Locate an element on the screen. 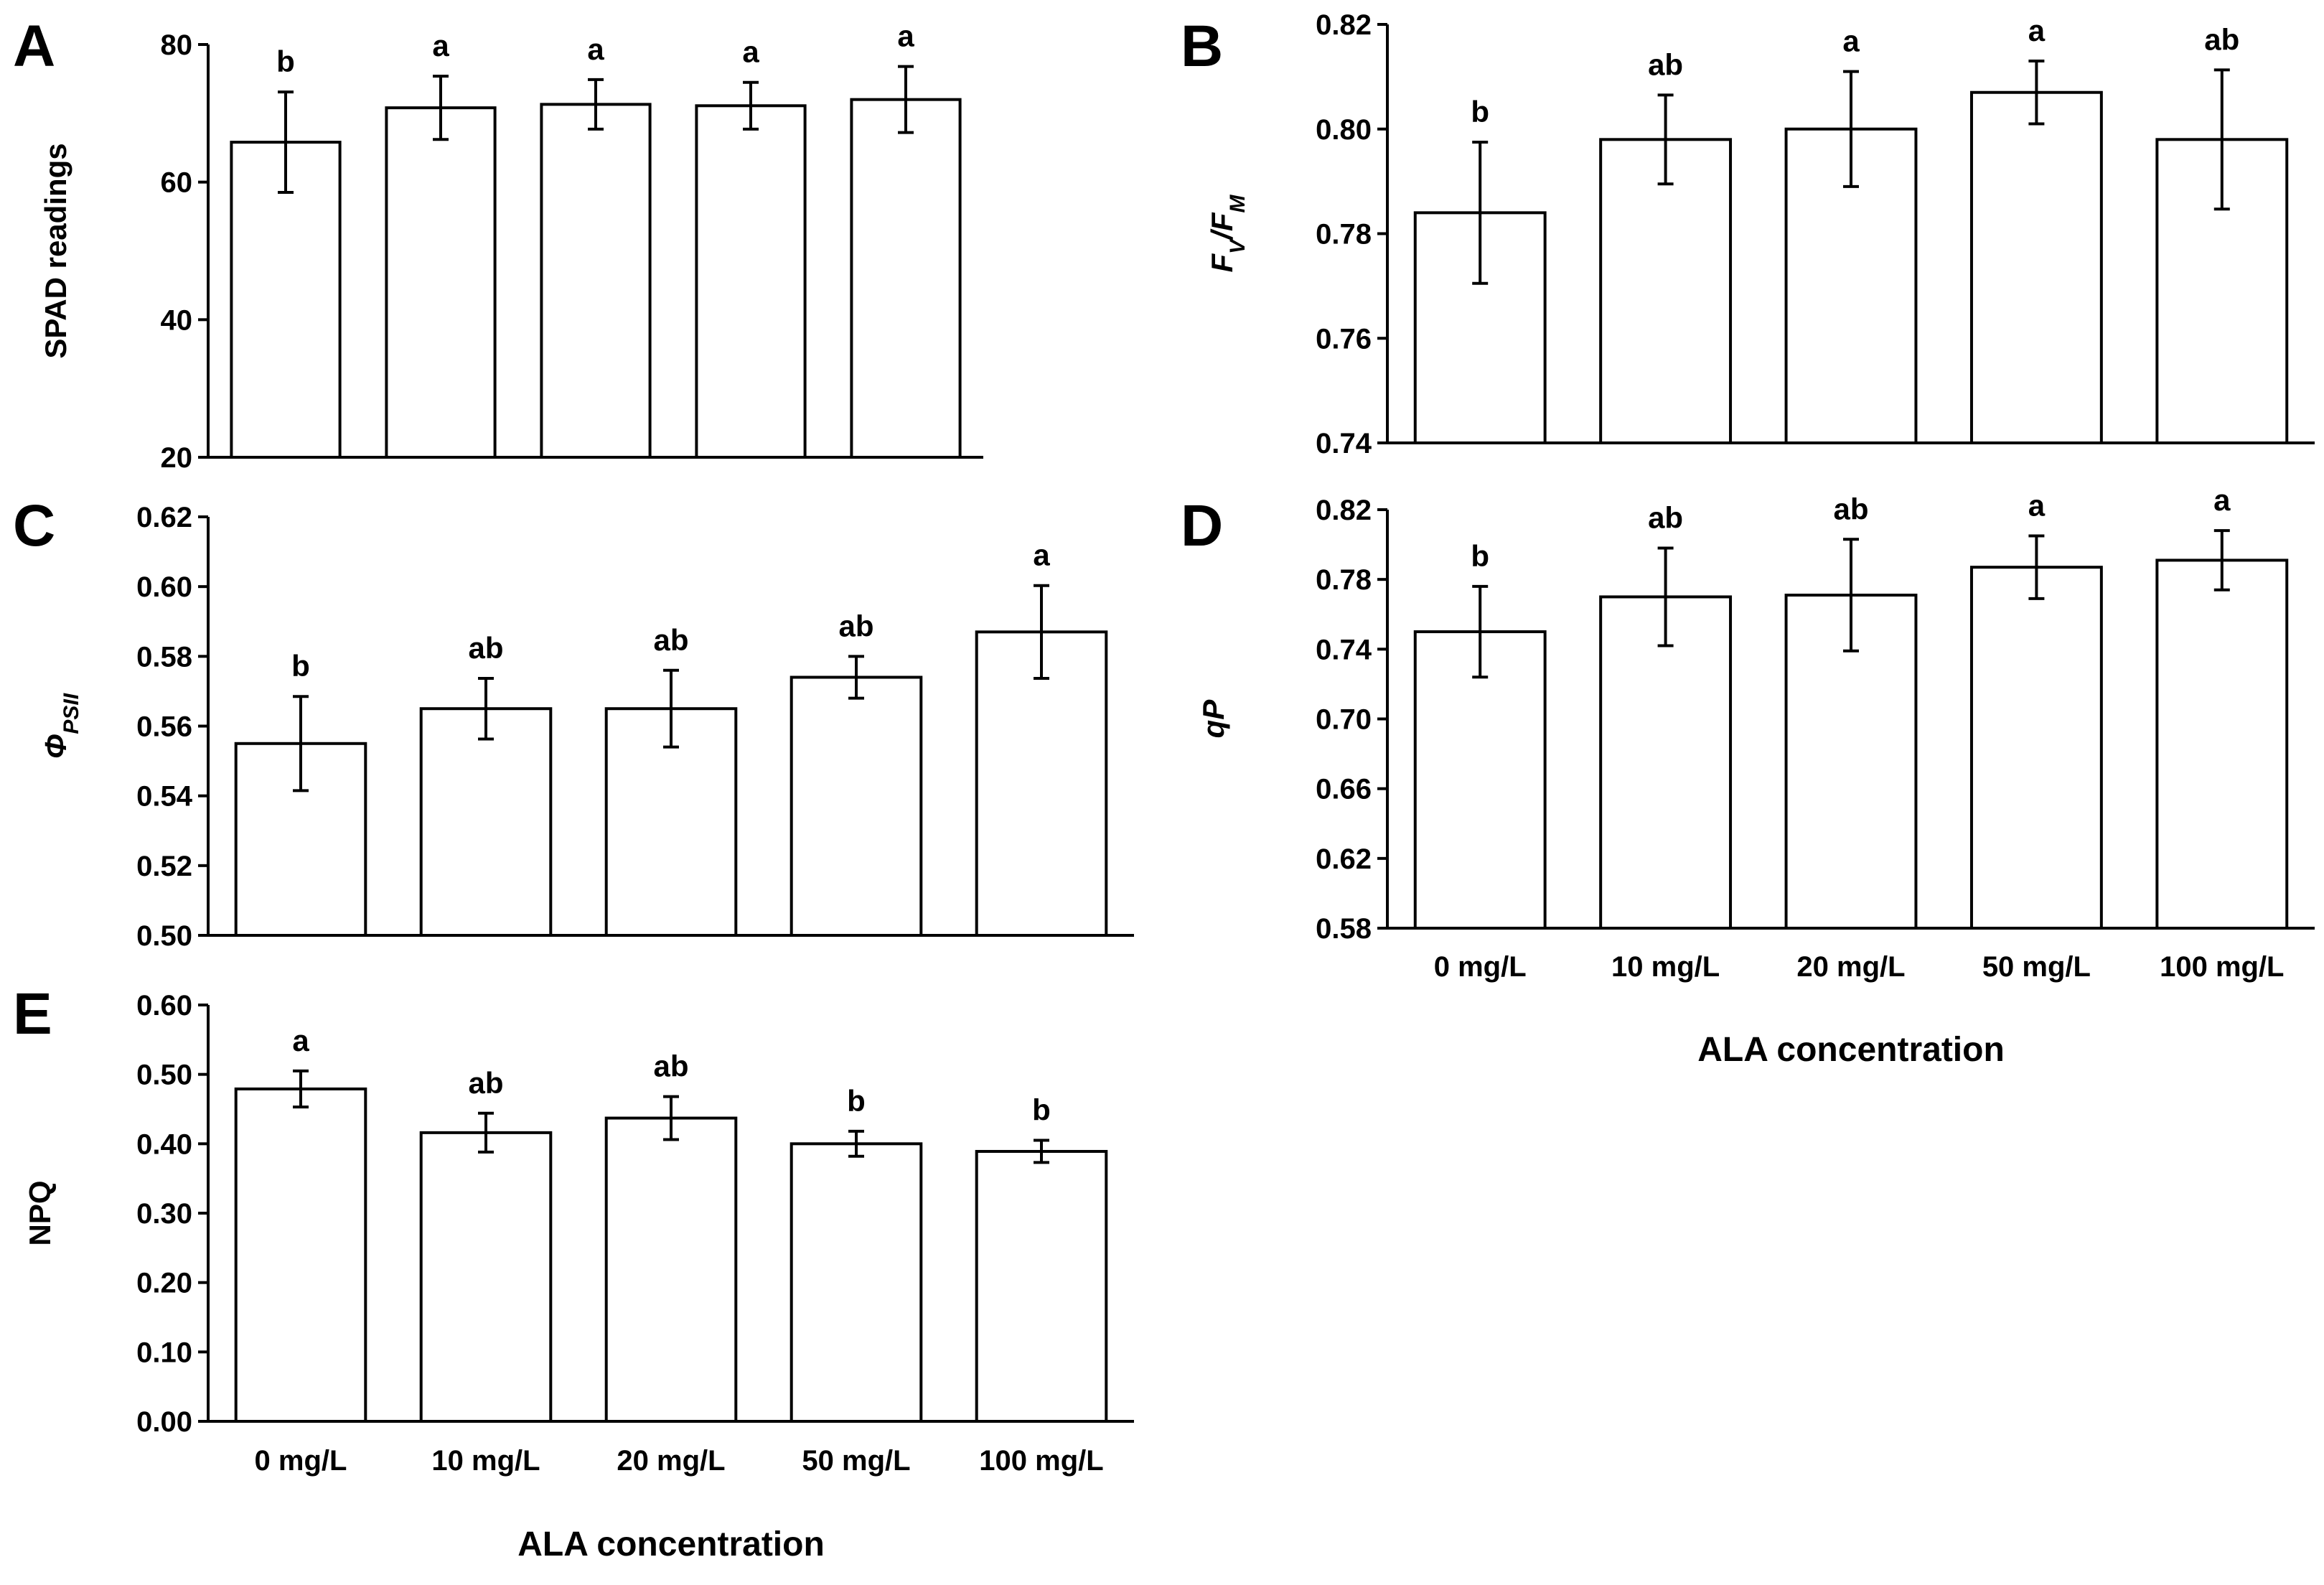 The image size is (2324, 1585). y-axis-label-part: PSII is located at coordinates (71, 713).